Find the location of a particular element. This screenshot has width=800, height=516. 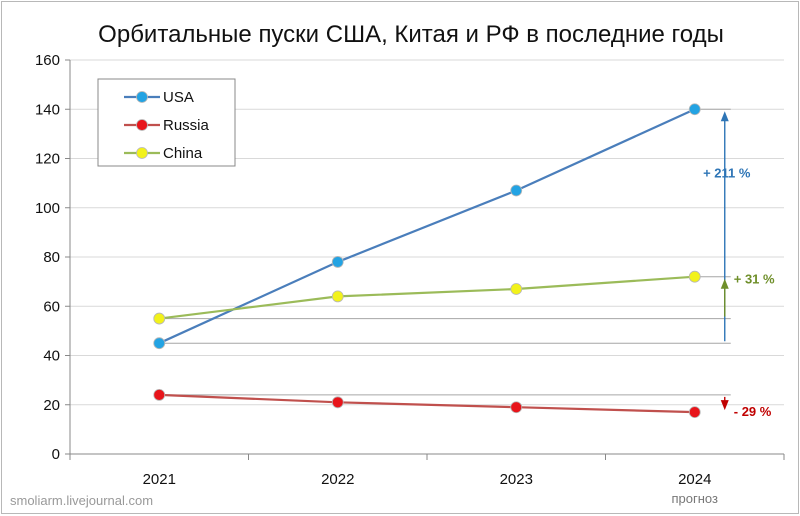

point-russia-2023 is located at coordinates (516, 407).